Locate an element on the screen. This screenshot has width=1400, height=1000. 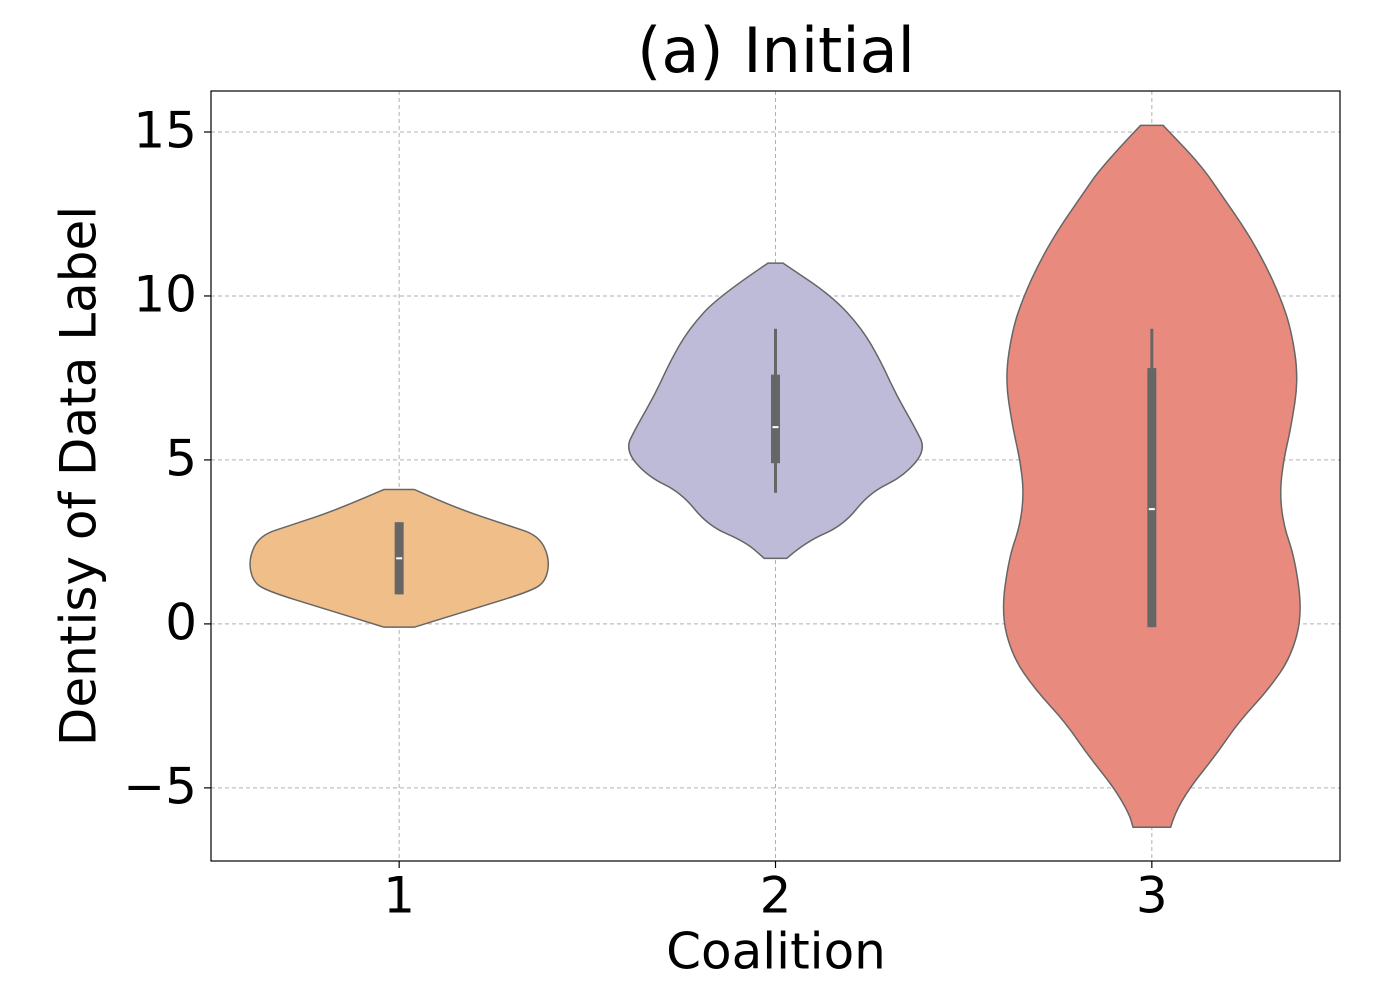
y-tick-label: 10 is located at coordinates (165, 294).